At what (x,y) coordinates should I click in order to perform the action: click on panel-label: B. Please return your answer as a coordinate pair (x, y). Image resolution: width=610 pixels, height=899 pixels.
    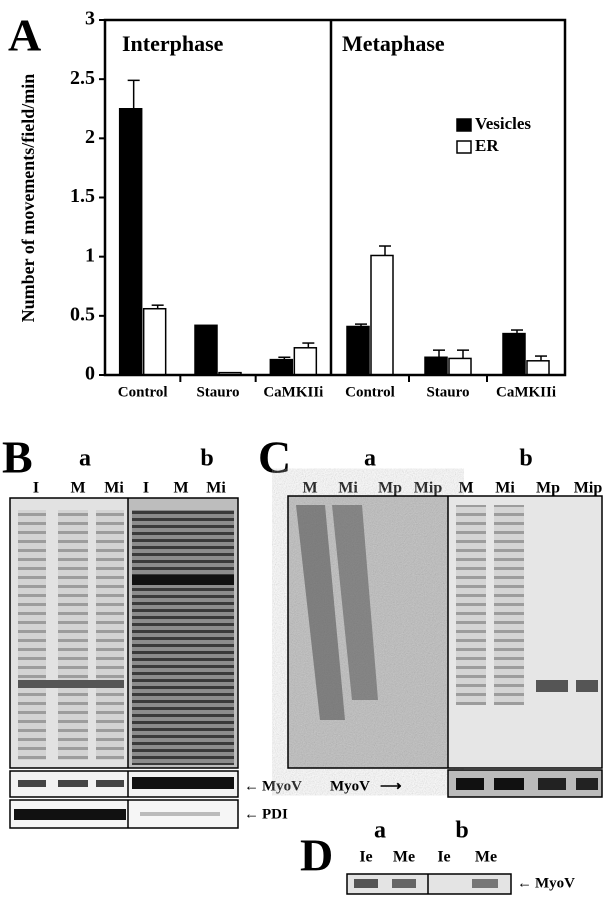
    Looking at the image, I should click on (17, 457).